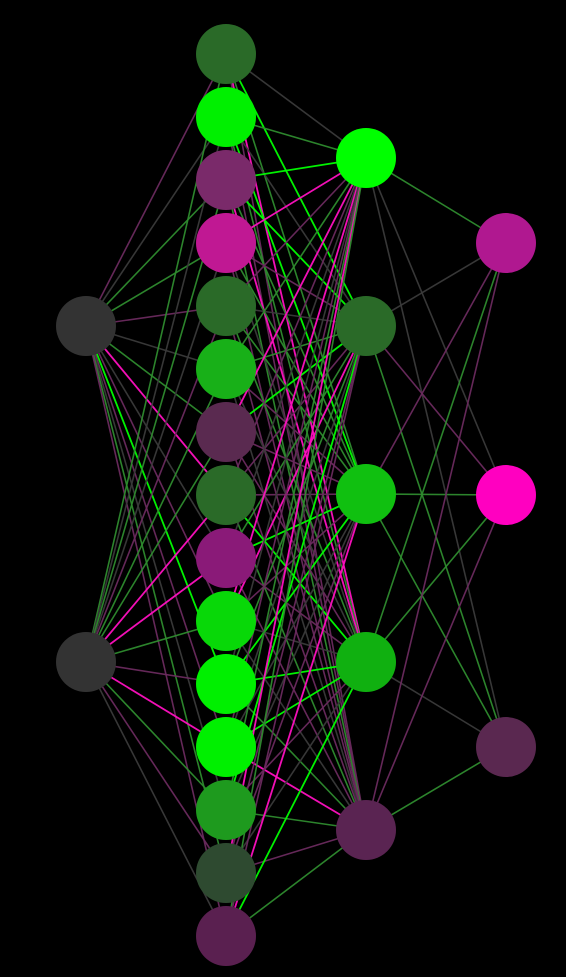 This screenshot has width=566, height=977. I want to click on edge-l2-n3-to-n0, so click(436, 452).